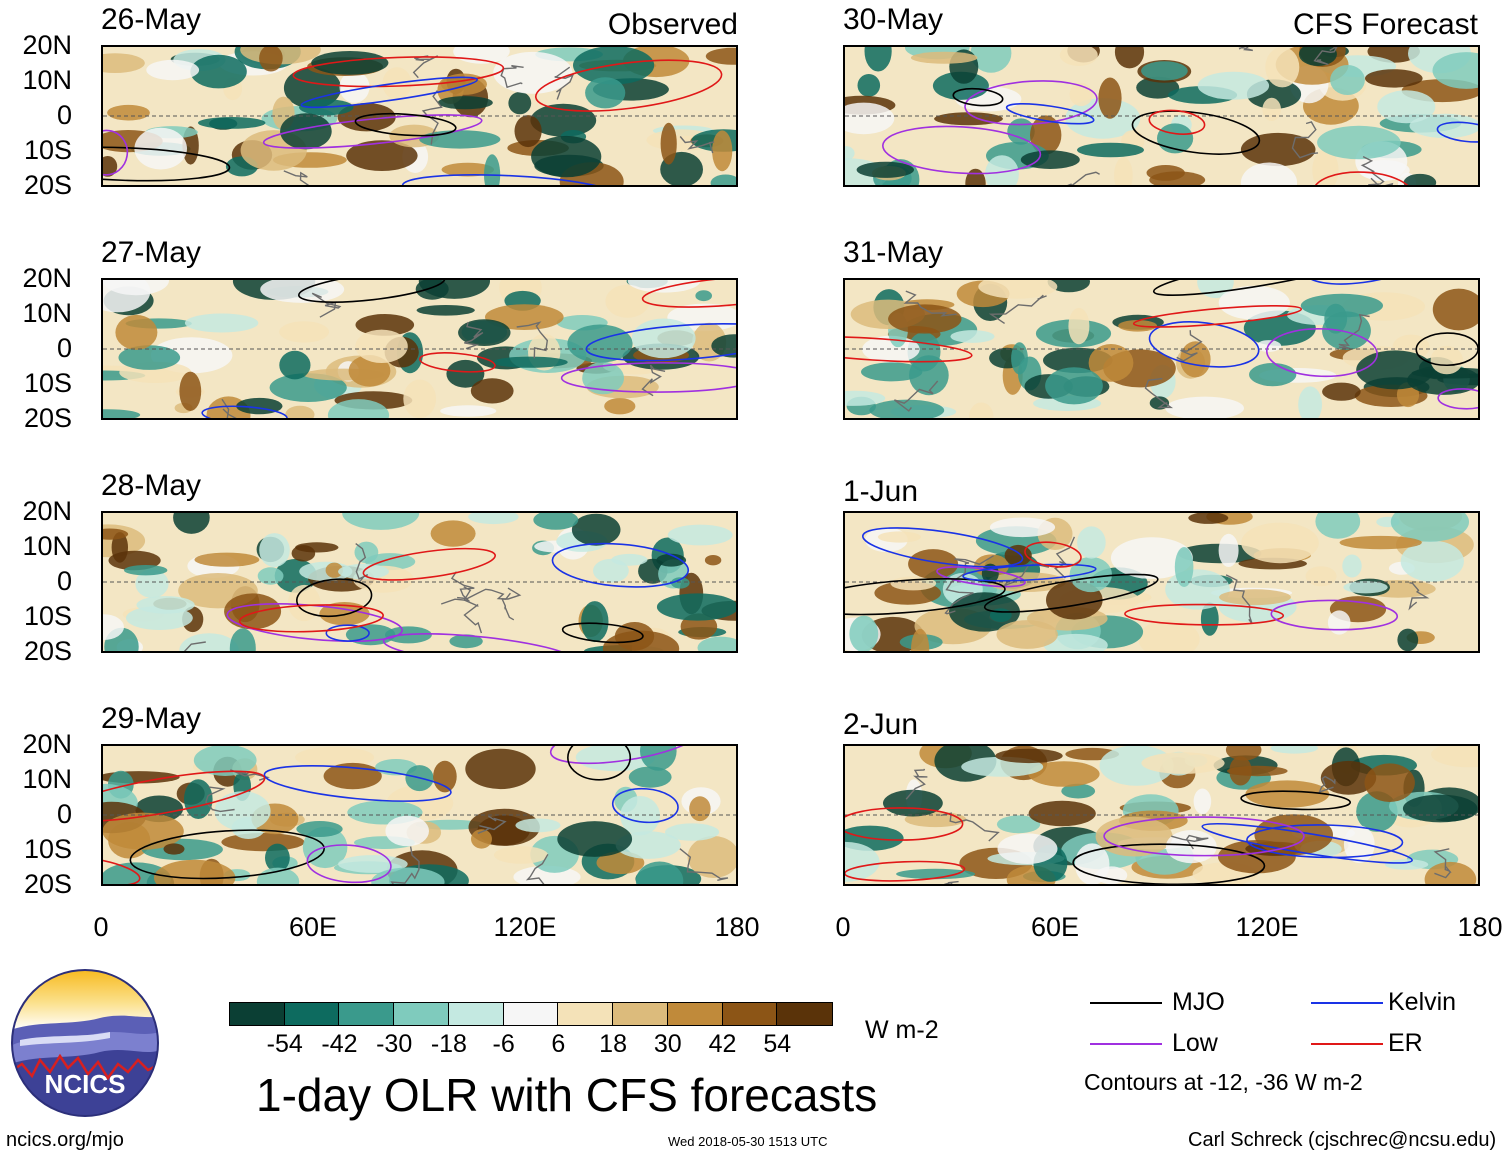 This screenshot has width=1510, height=1158. I want to click on source-url: ncics.org/mjo, so click(65, 1140).